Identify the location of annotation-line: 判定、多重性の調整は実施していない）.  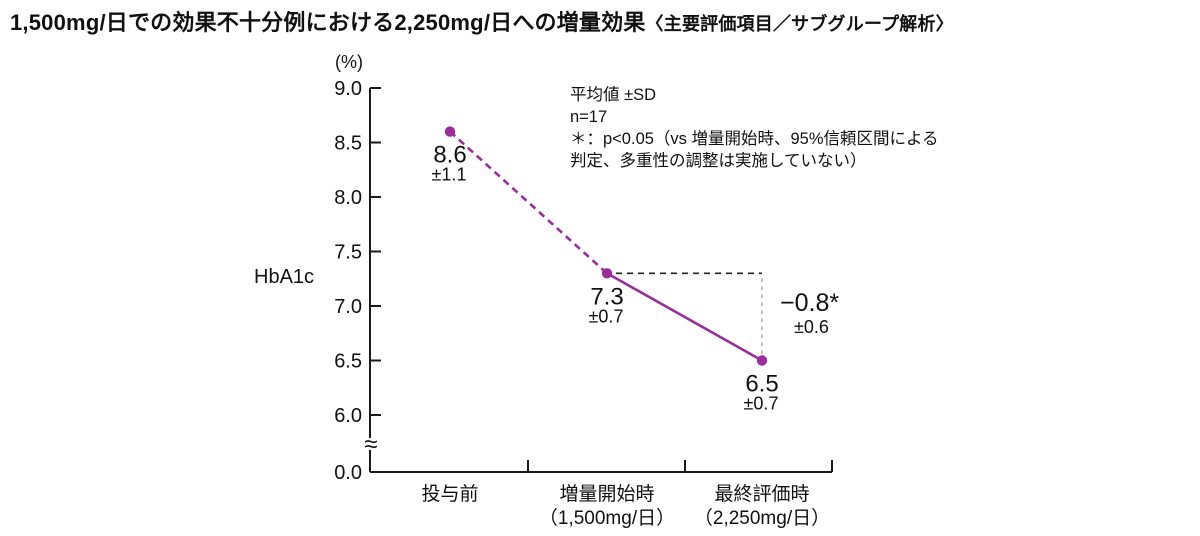
(718, 161).